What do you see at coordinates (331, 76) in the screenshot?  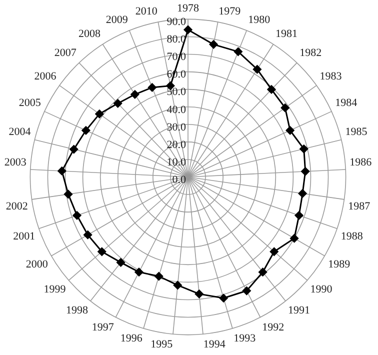 I see `spoke-label: 1983` at bounding box center [331, 76].